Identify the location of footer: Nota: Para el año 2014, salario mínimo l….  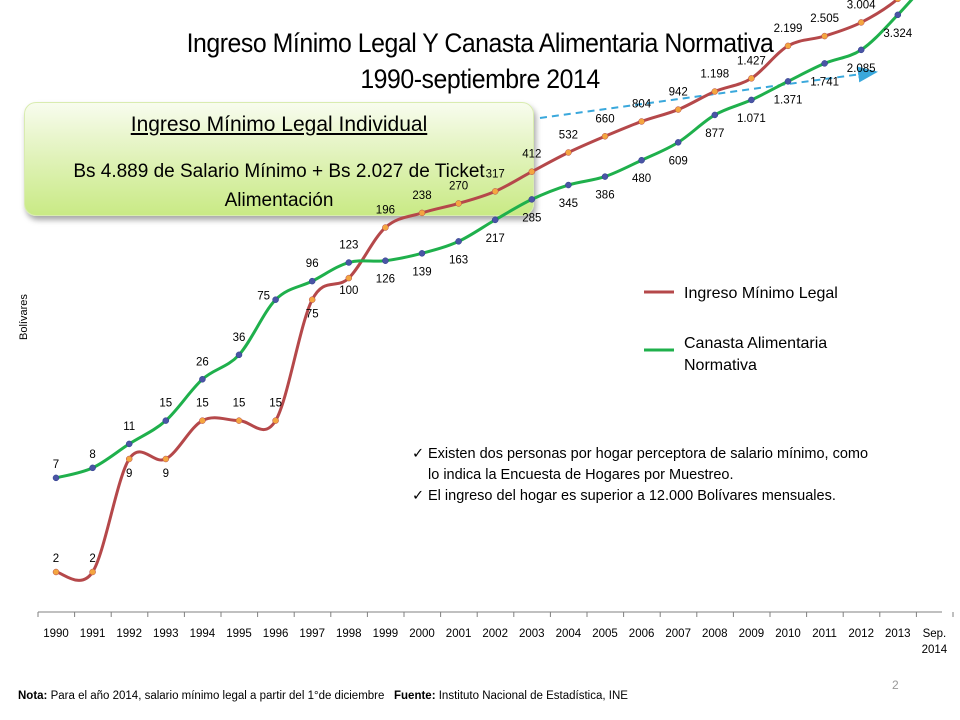
(323, 696).